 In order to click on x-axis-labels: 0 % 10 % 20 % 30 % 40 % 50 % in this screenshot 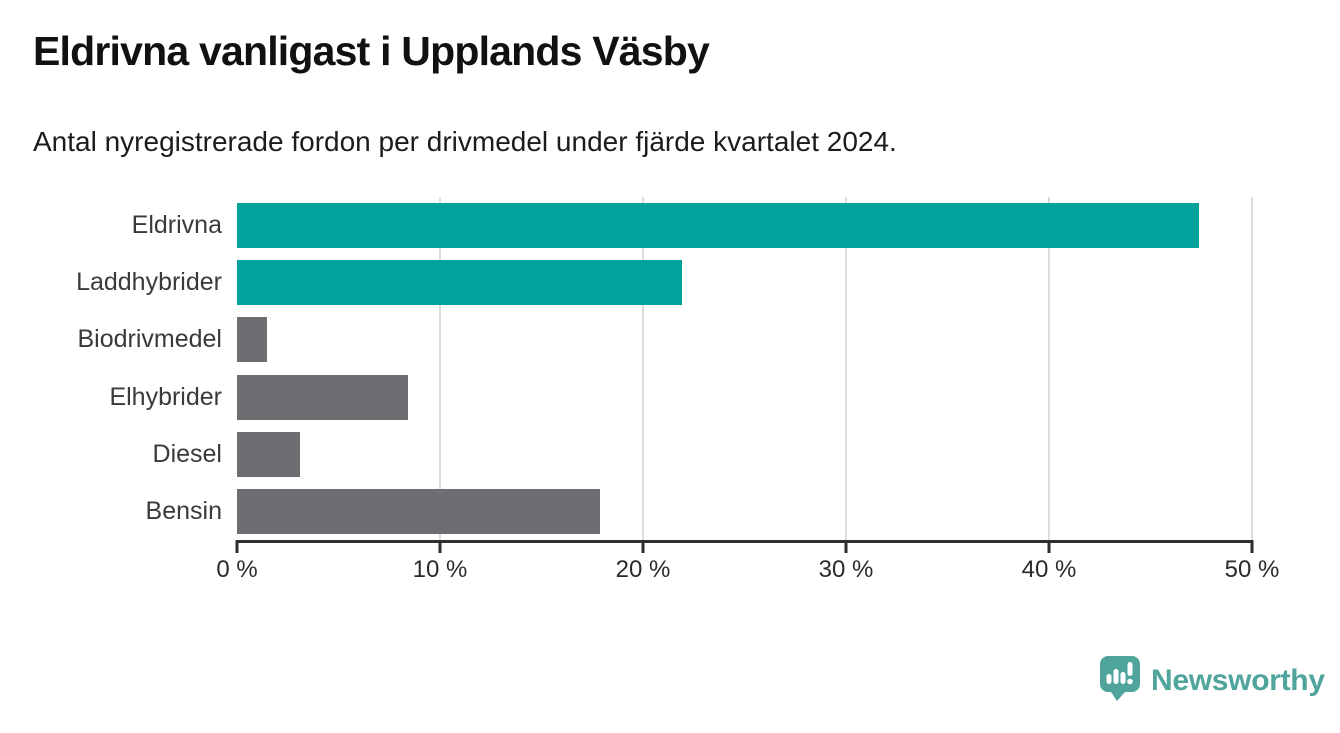, I will do `click(747, 571)`.